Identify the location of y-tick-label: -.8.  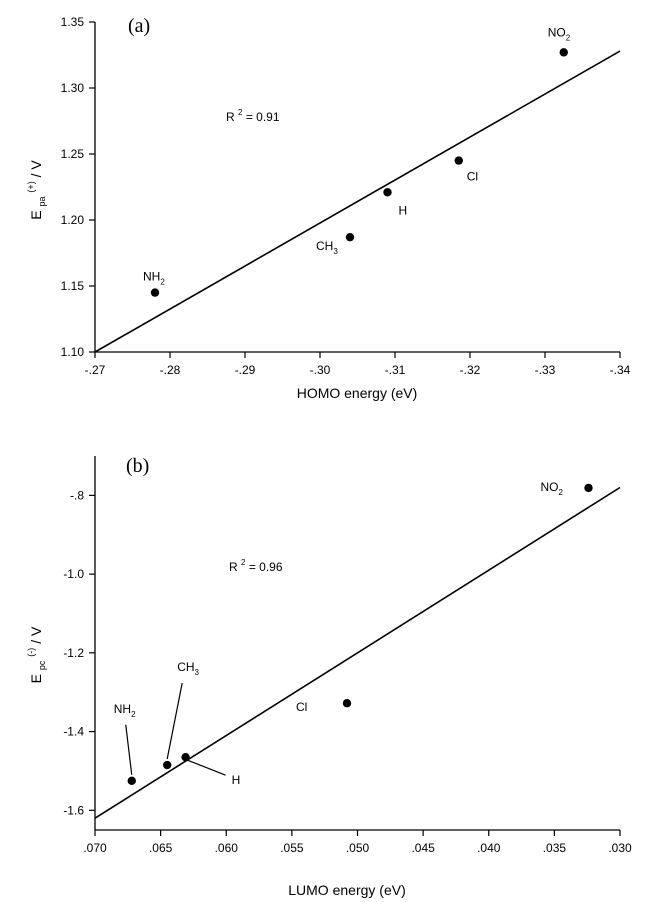
(77, 495).